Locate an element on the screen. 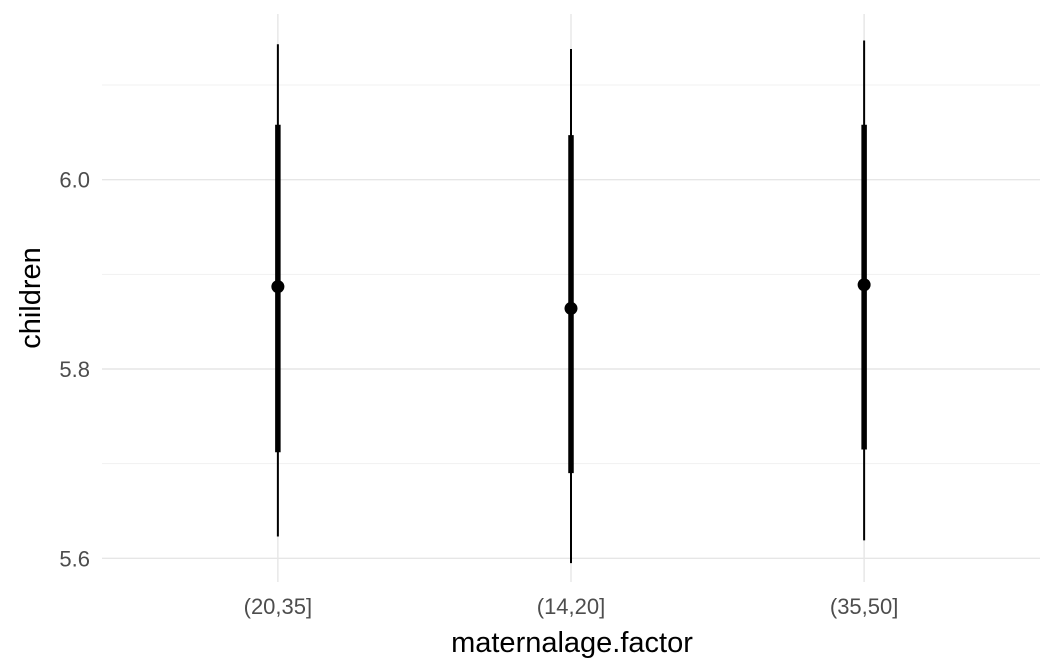 Image resolution: width=1056 pixels, height=672 pixels. x-tick-label: (20,35] is located at coordinates (278, 606).